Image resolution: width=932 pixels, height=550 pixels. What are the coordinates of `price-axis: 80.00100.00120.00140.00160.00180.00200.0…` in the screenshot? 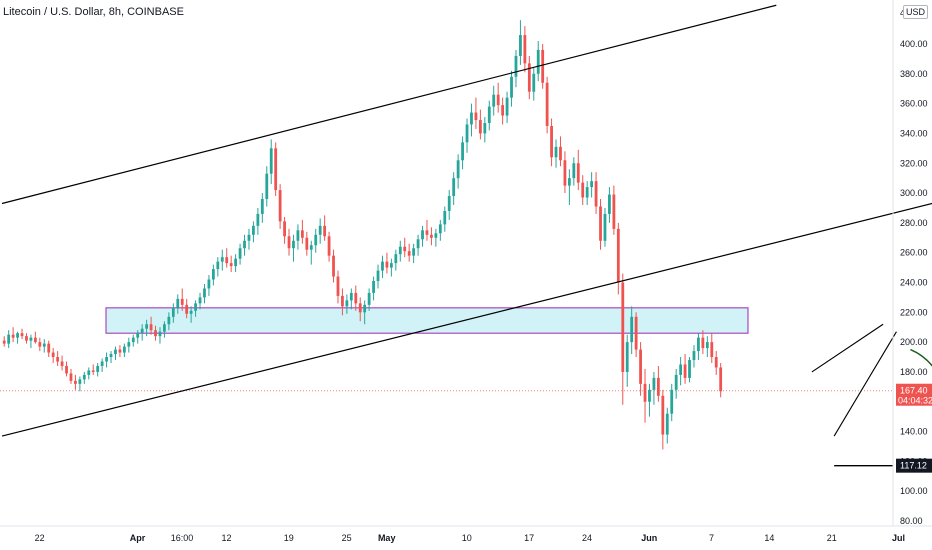 It's located at (910, 263).